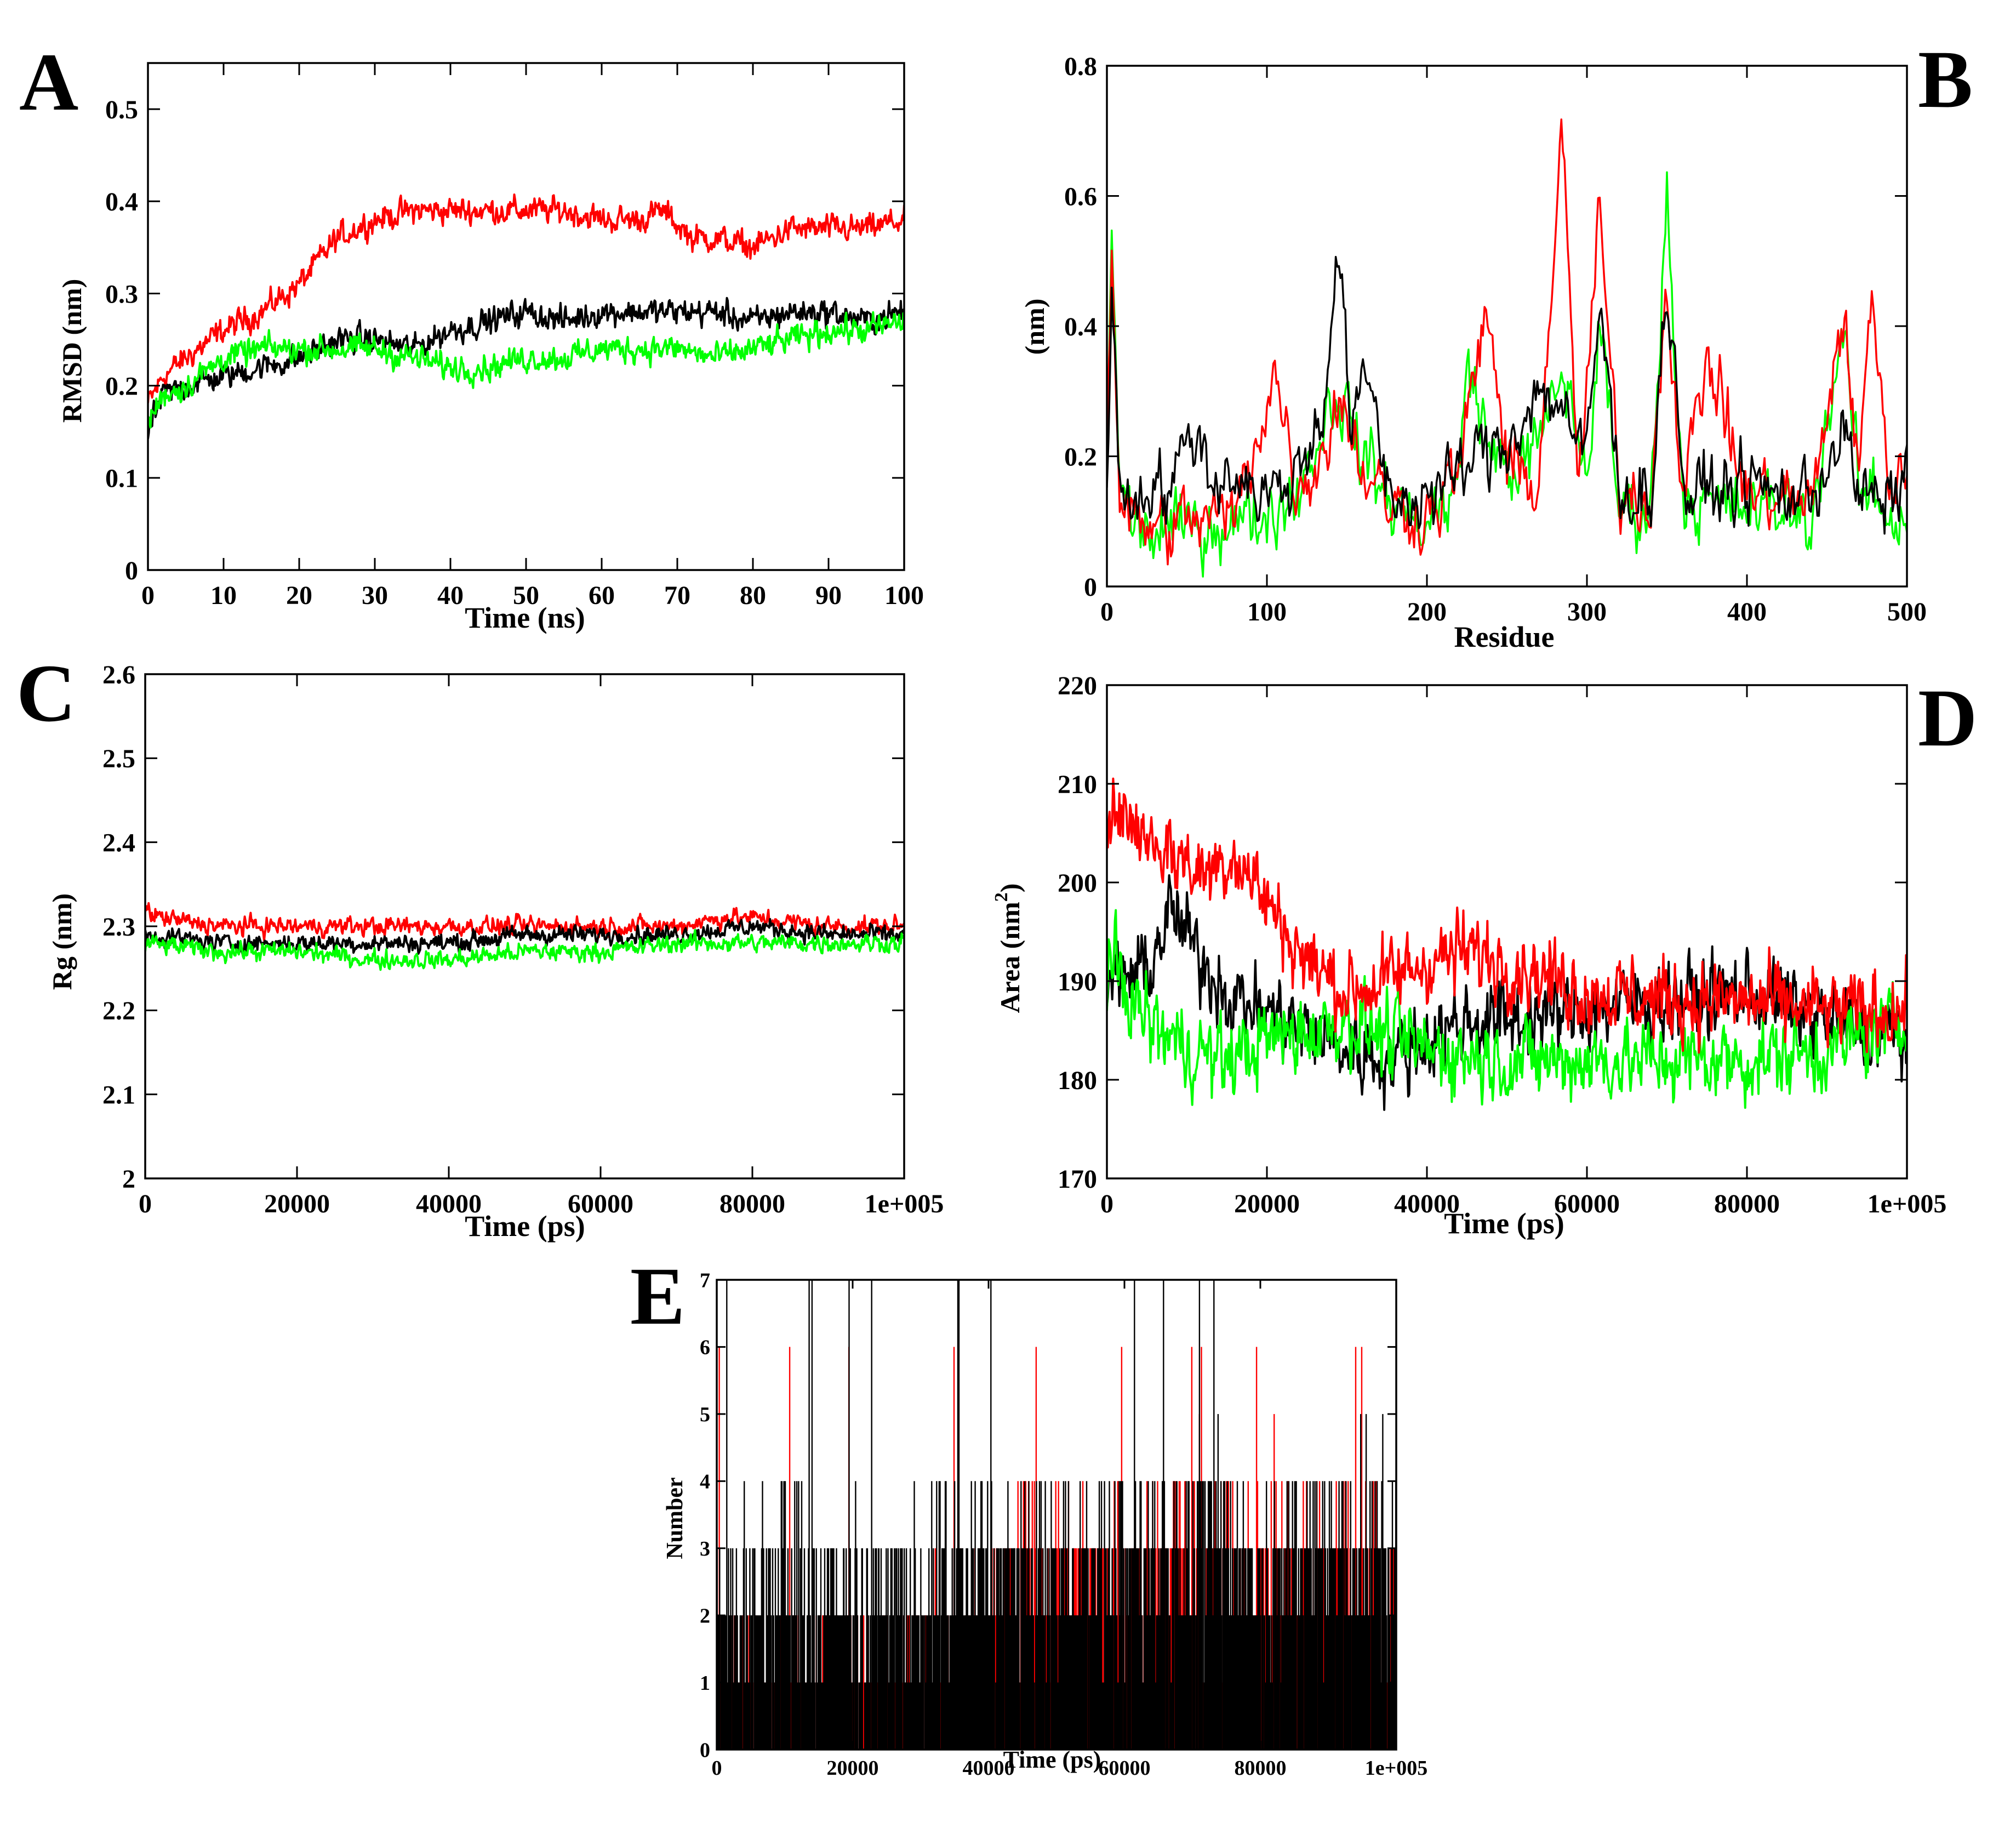 The image size is (2016, 1823). I want to click on panel-e-xtick-label: 1e+005, so click(1396, 1768).